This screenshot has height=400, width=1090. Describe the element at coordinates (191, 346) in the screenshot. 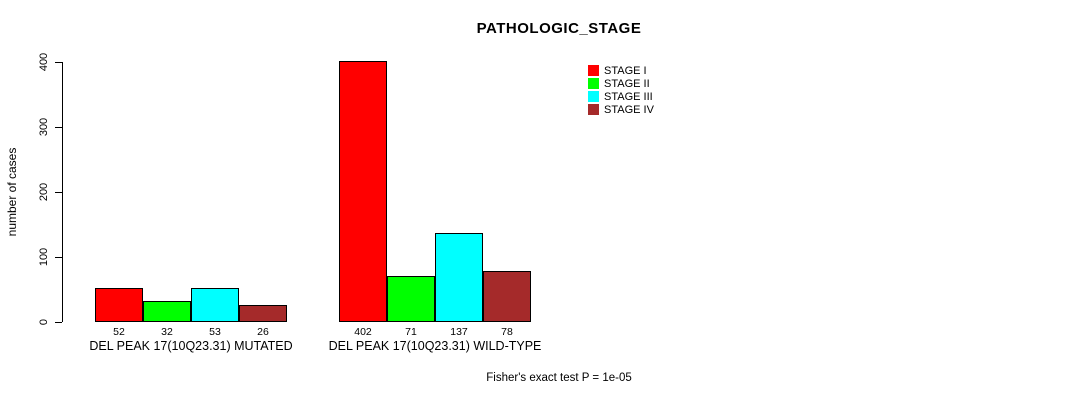

I see `group-label: DEL PEAK 17(10Q23.31) MUTATED` at that location.